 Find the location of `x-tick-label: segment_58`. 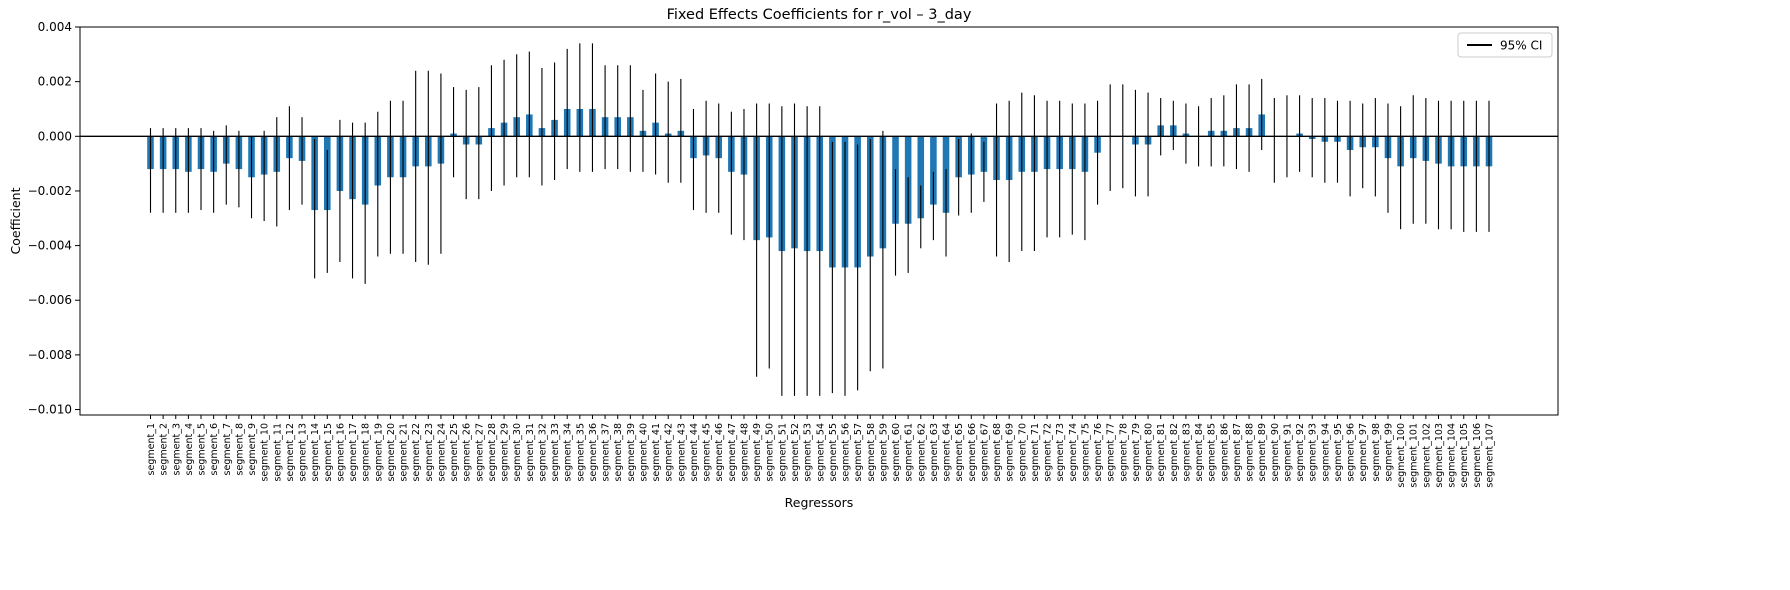

x-tick-label: segment_58 is located at coordinates (871, 452).